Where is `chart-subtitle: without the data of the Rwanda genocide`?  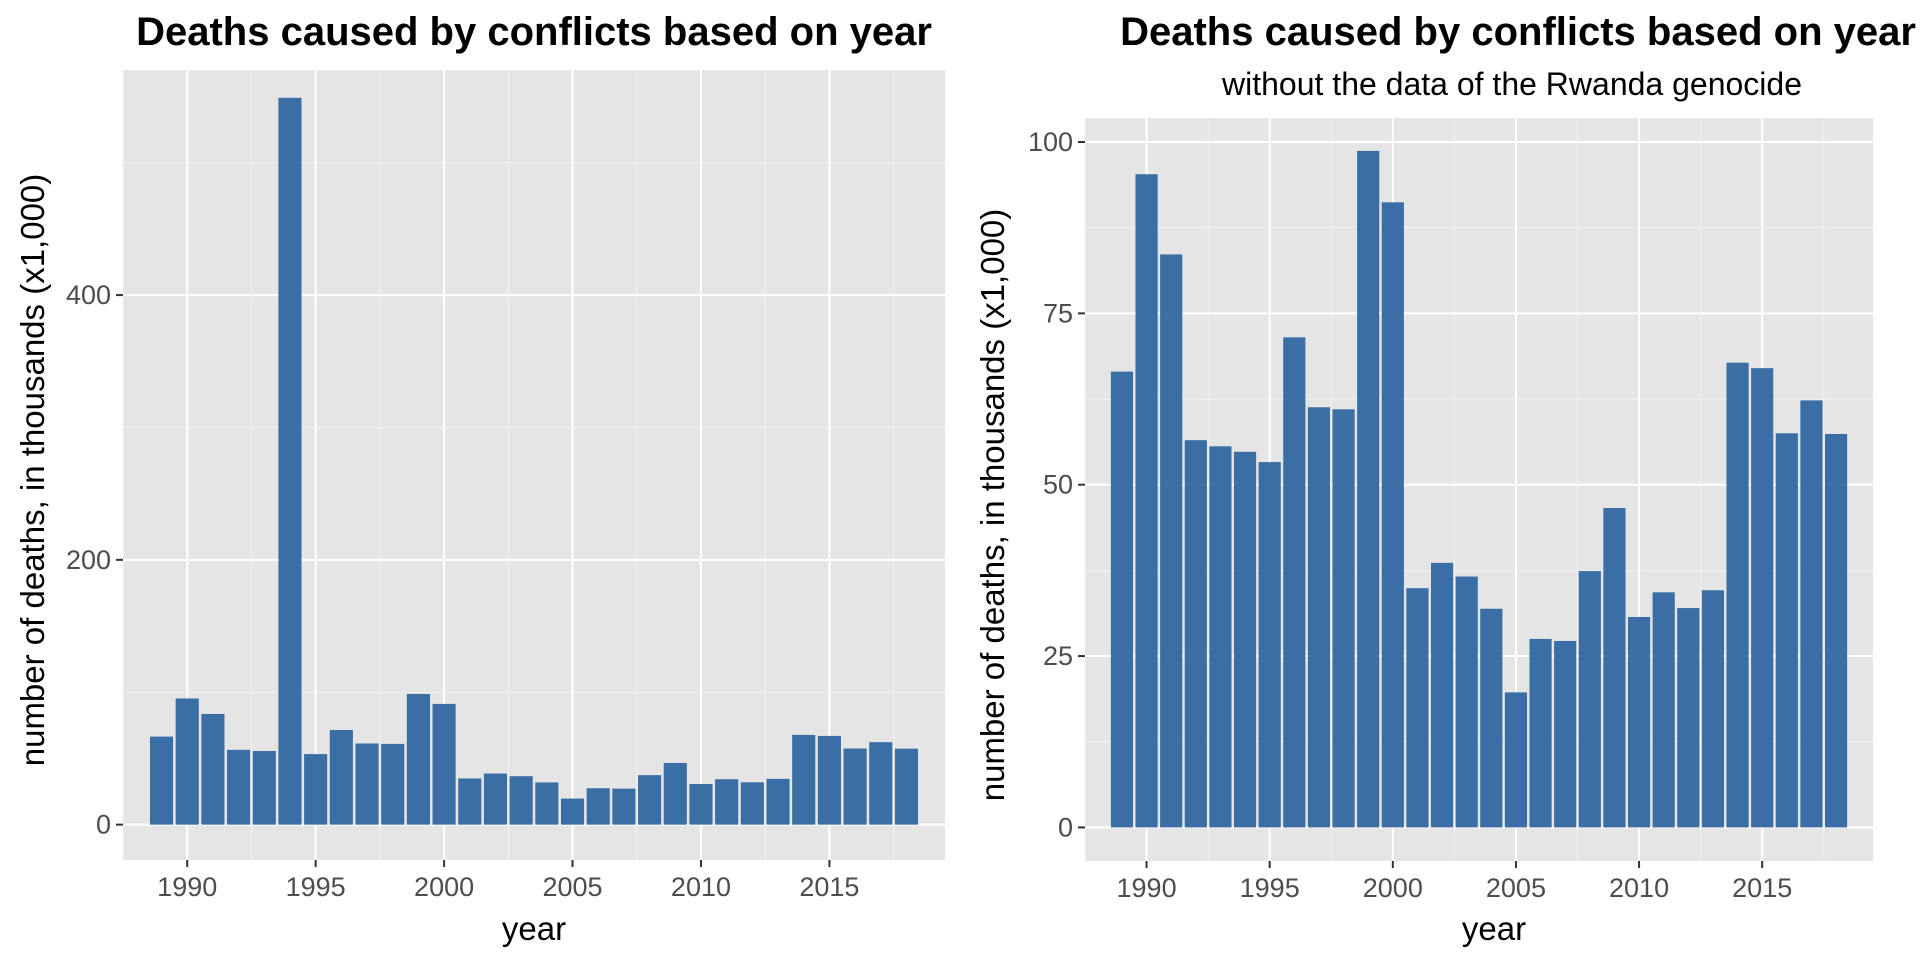
chart-subtitle: without the data of the Rwanda genocide is located at coordinates (1511, 84).